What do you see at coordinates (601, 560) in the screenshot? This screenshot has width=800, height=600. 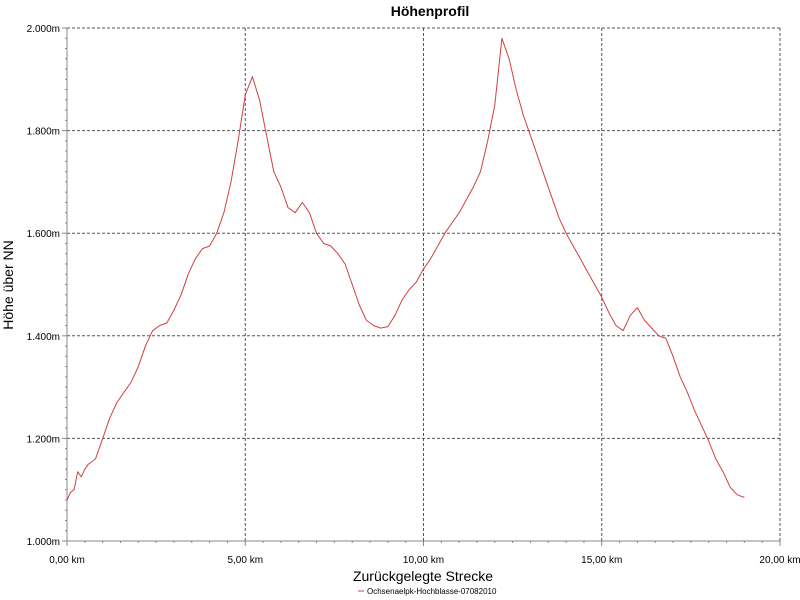 I see `x-tick-label: 15,00 km` at bounding box center [601, 560].